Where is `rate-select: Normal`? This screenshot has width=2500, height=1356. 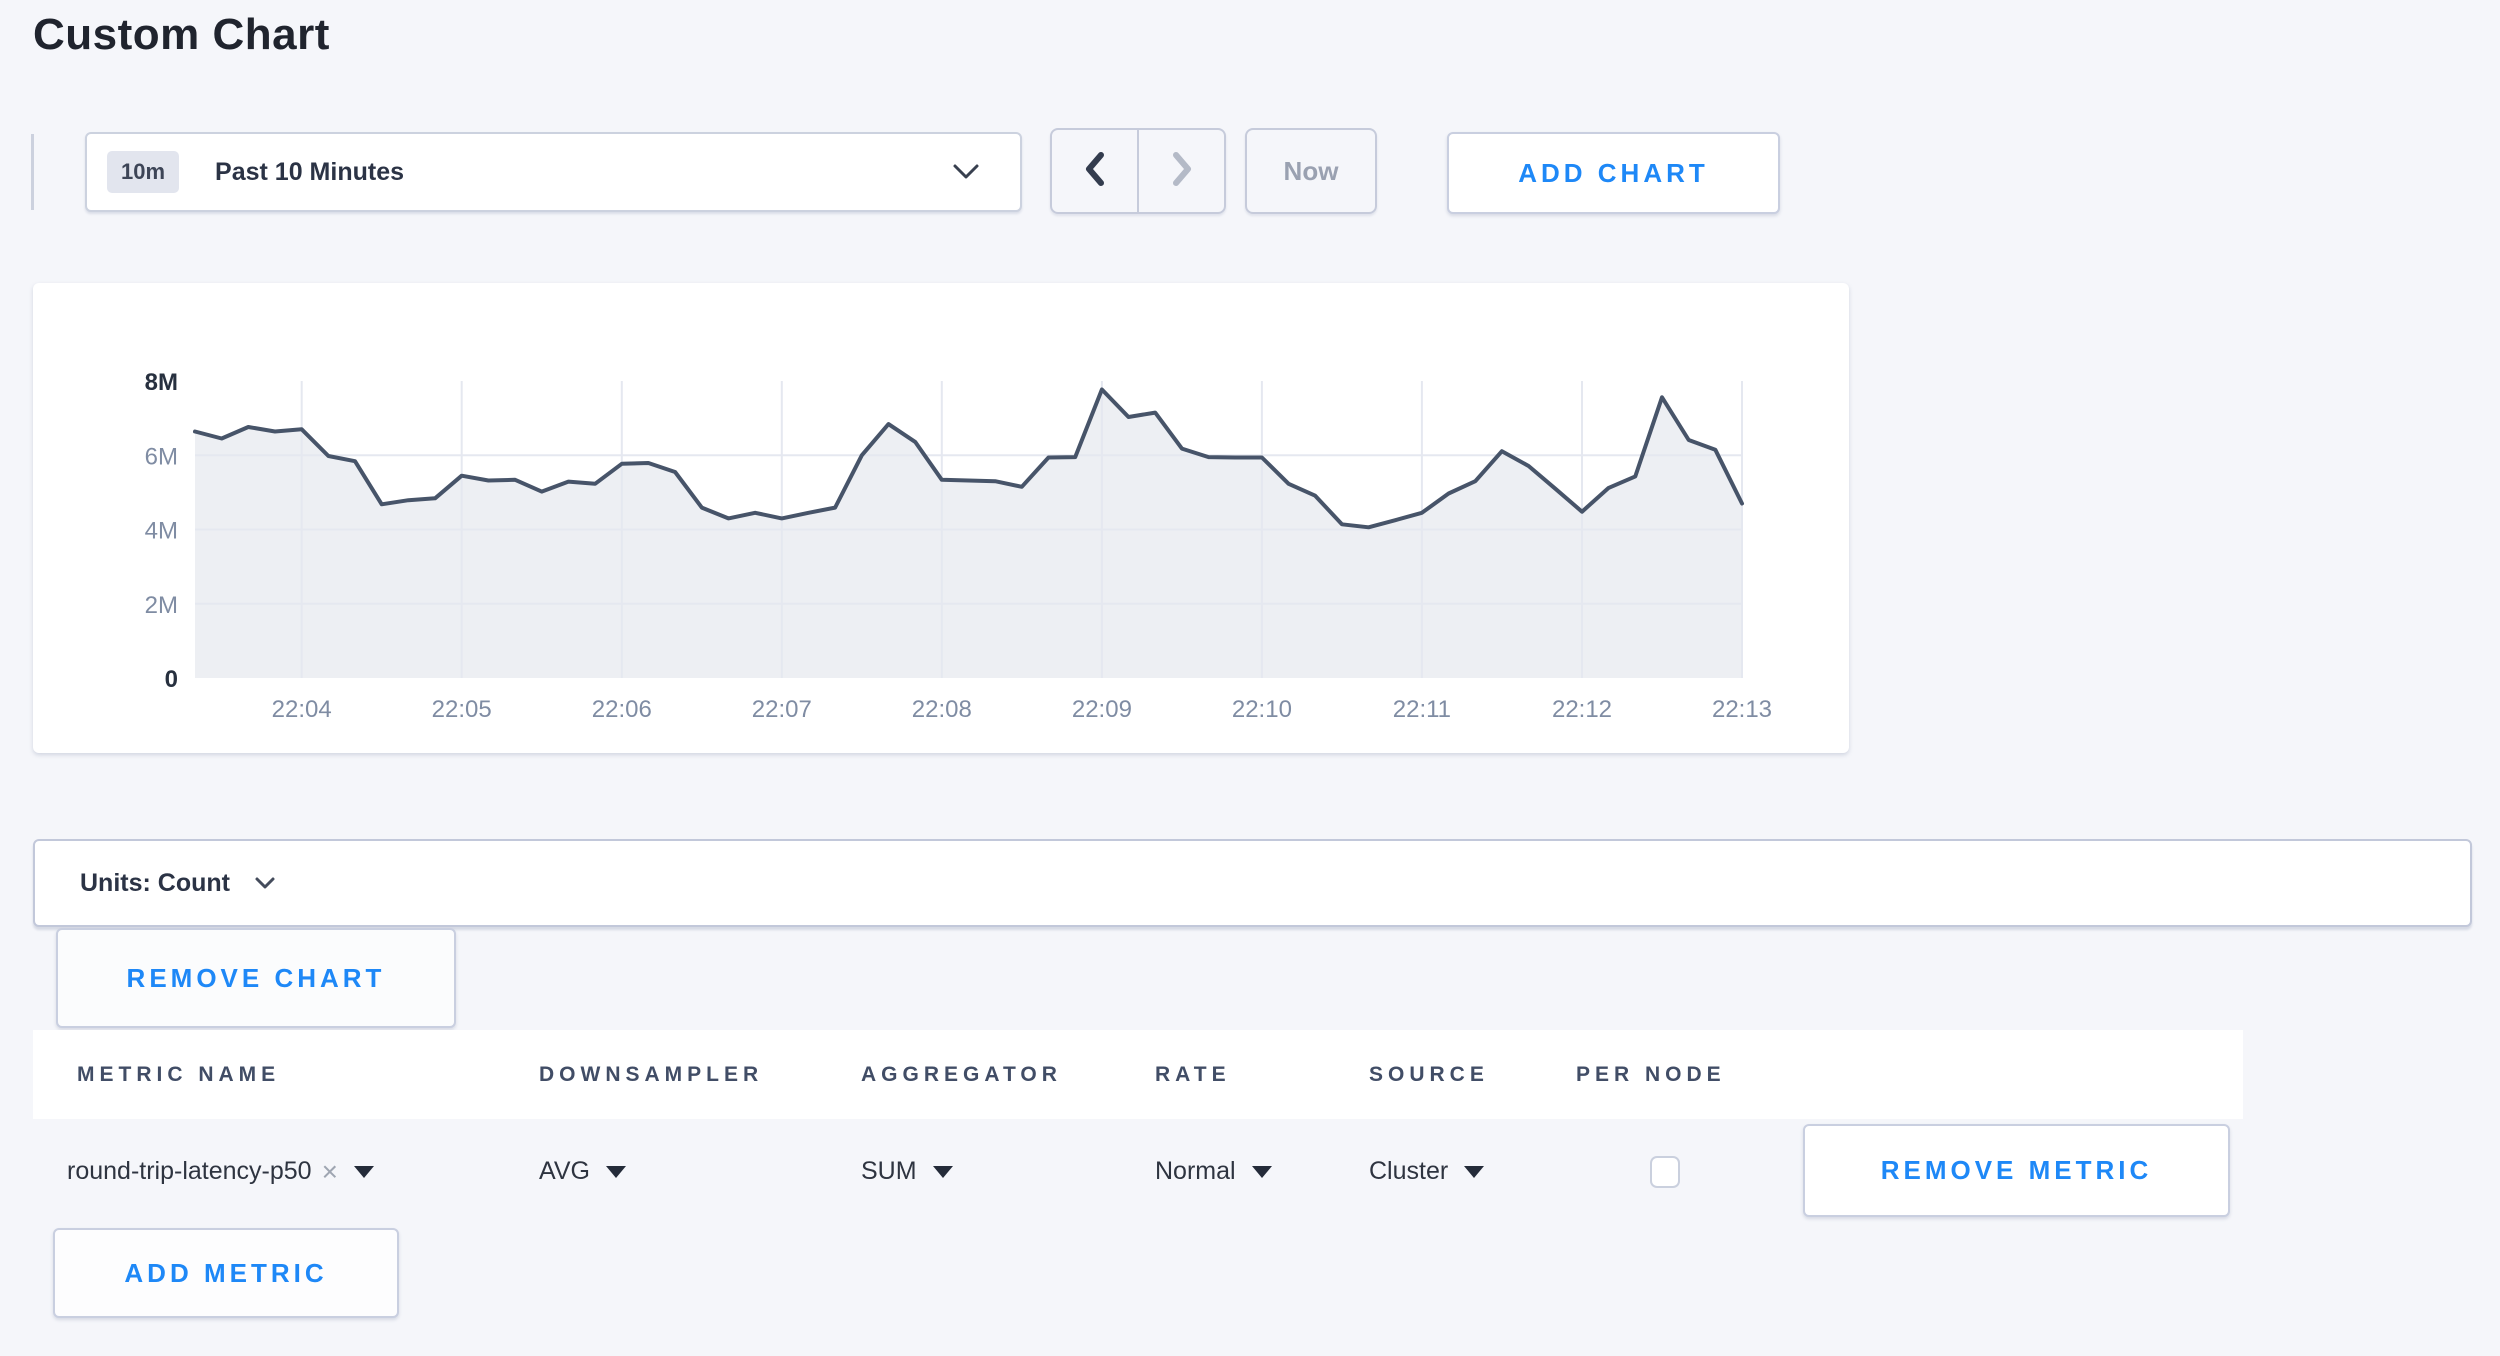 rate-select: Normal is located at coordinates (1237, 1171).